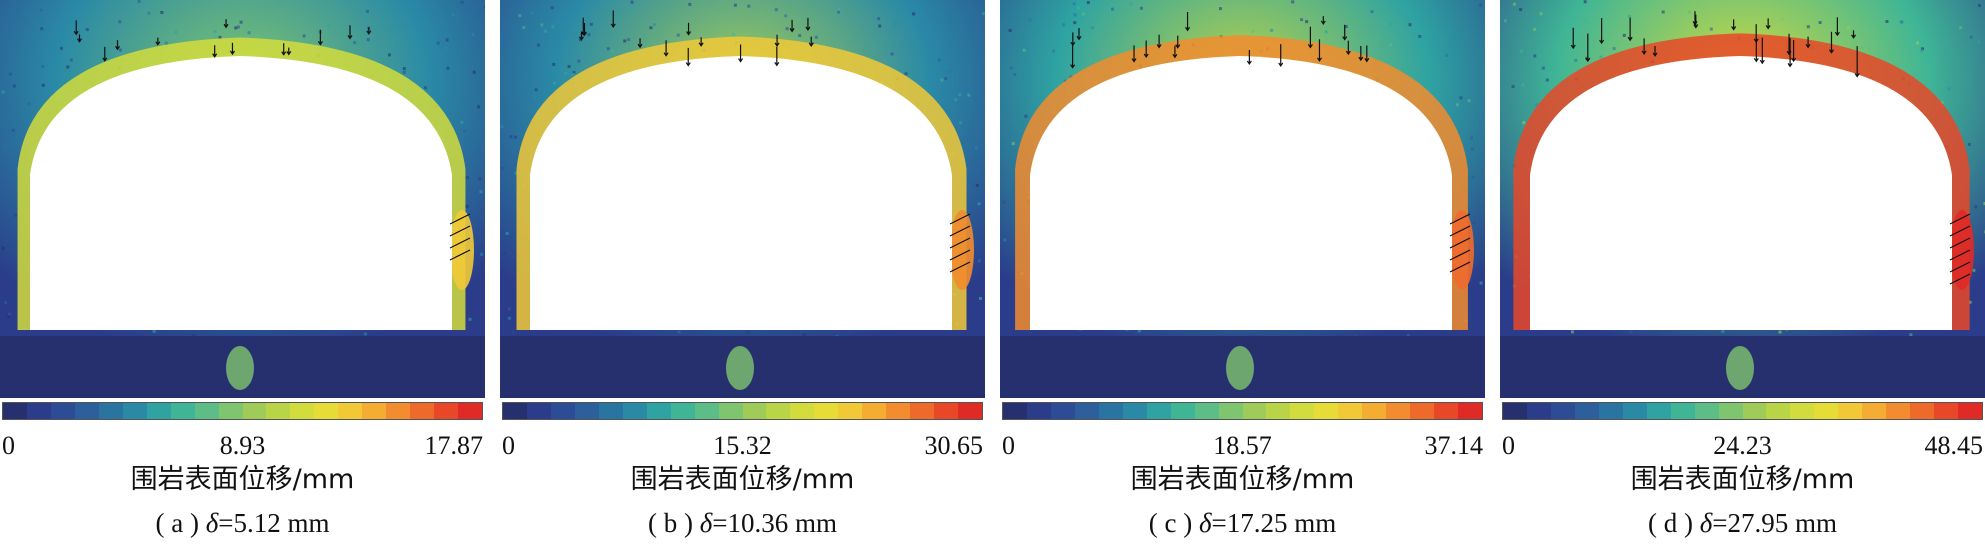 This screenshot has width=1985, height=547. What do you see at coordinates (242, 523) in the screenshot?
I see `panel-caption: ( a ) δ=5.12 mm` at bounding box center [242, 523].